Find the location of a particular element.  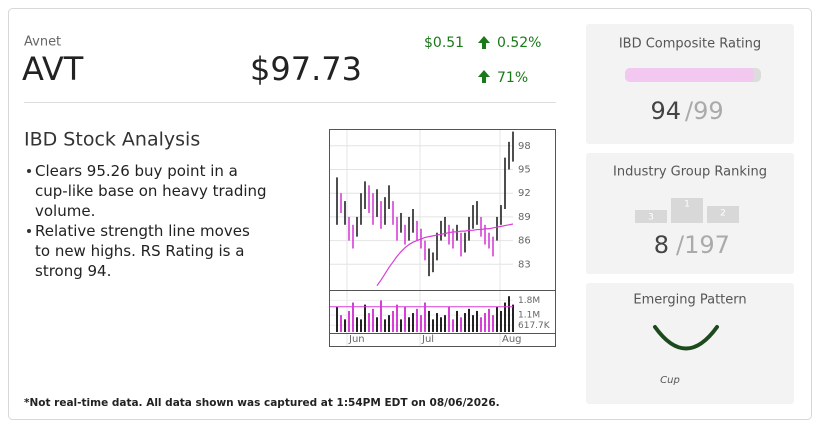

y-tick-label: 95 is located at coordinates (524, 170).